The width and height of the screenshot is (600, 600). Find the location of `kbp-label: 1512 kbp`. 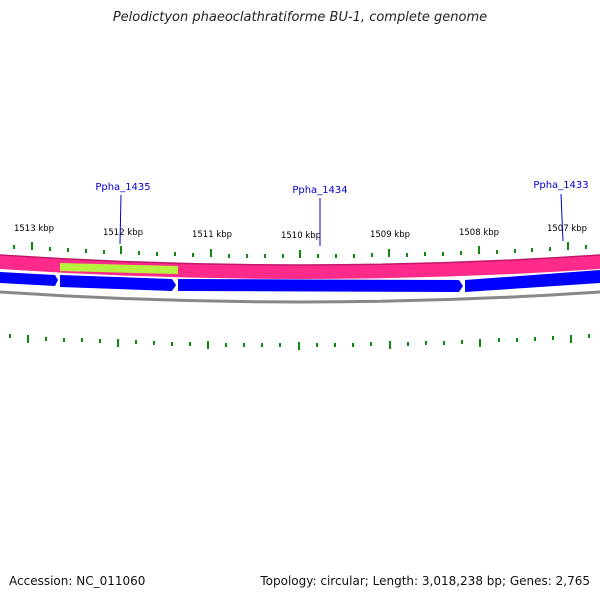

kbp-label: 1512 kbp is located at coordinates (123, 233).